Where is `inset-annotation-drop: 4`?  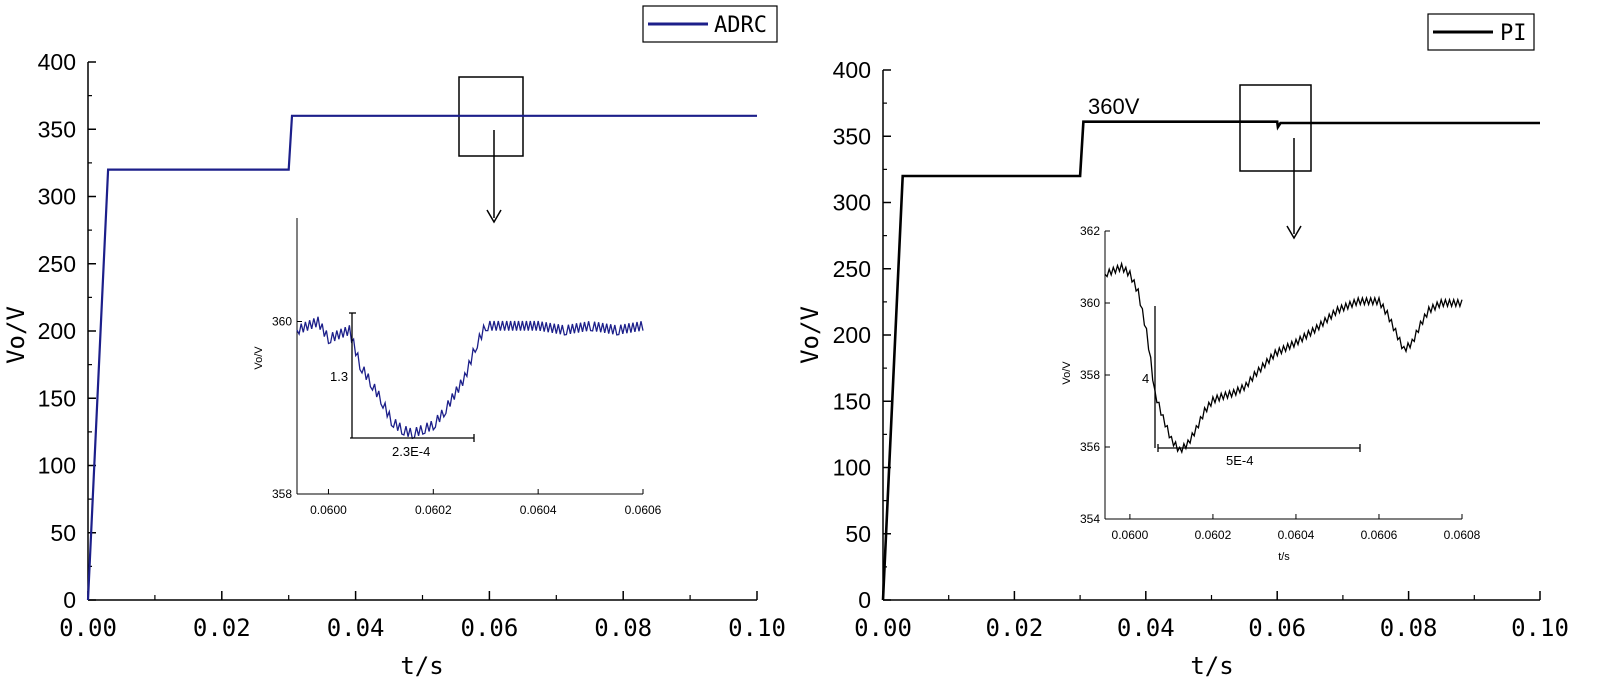
inset-annotation-drop: 4 is located at coordinates (1145, 378).